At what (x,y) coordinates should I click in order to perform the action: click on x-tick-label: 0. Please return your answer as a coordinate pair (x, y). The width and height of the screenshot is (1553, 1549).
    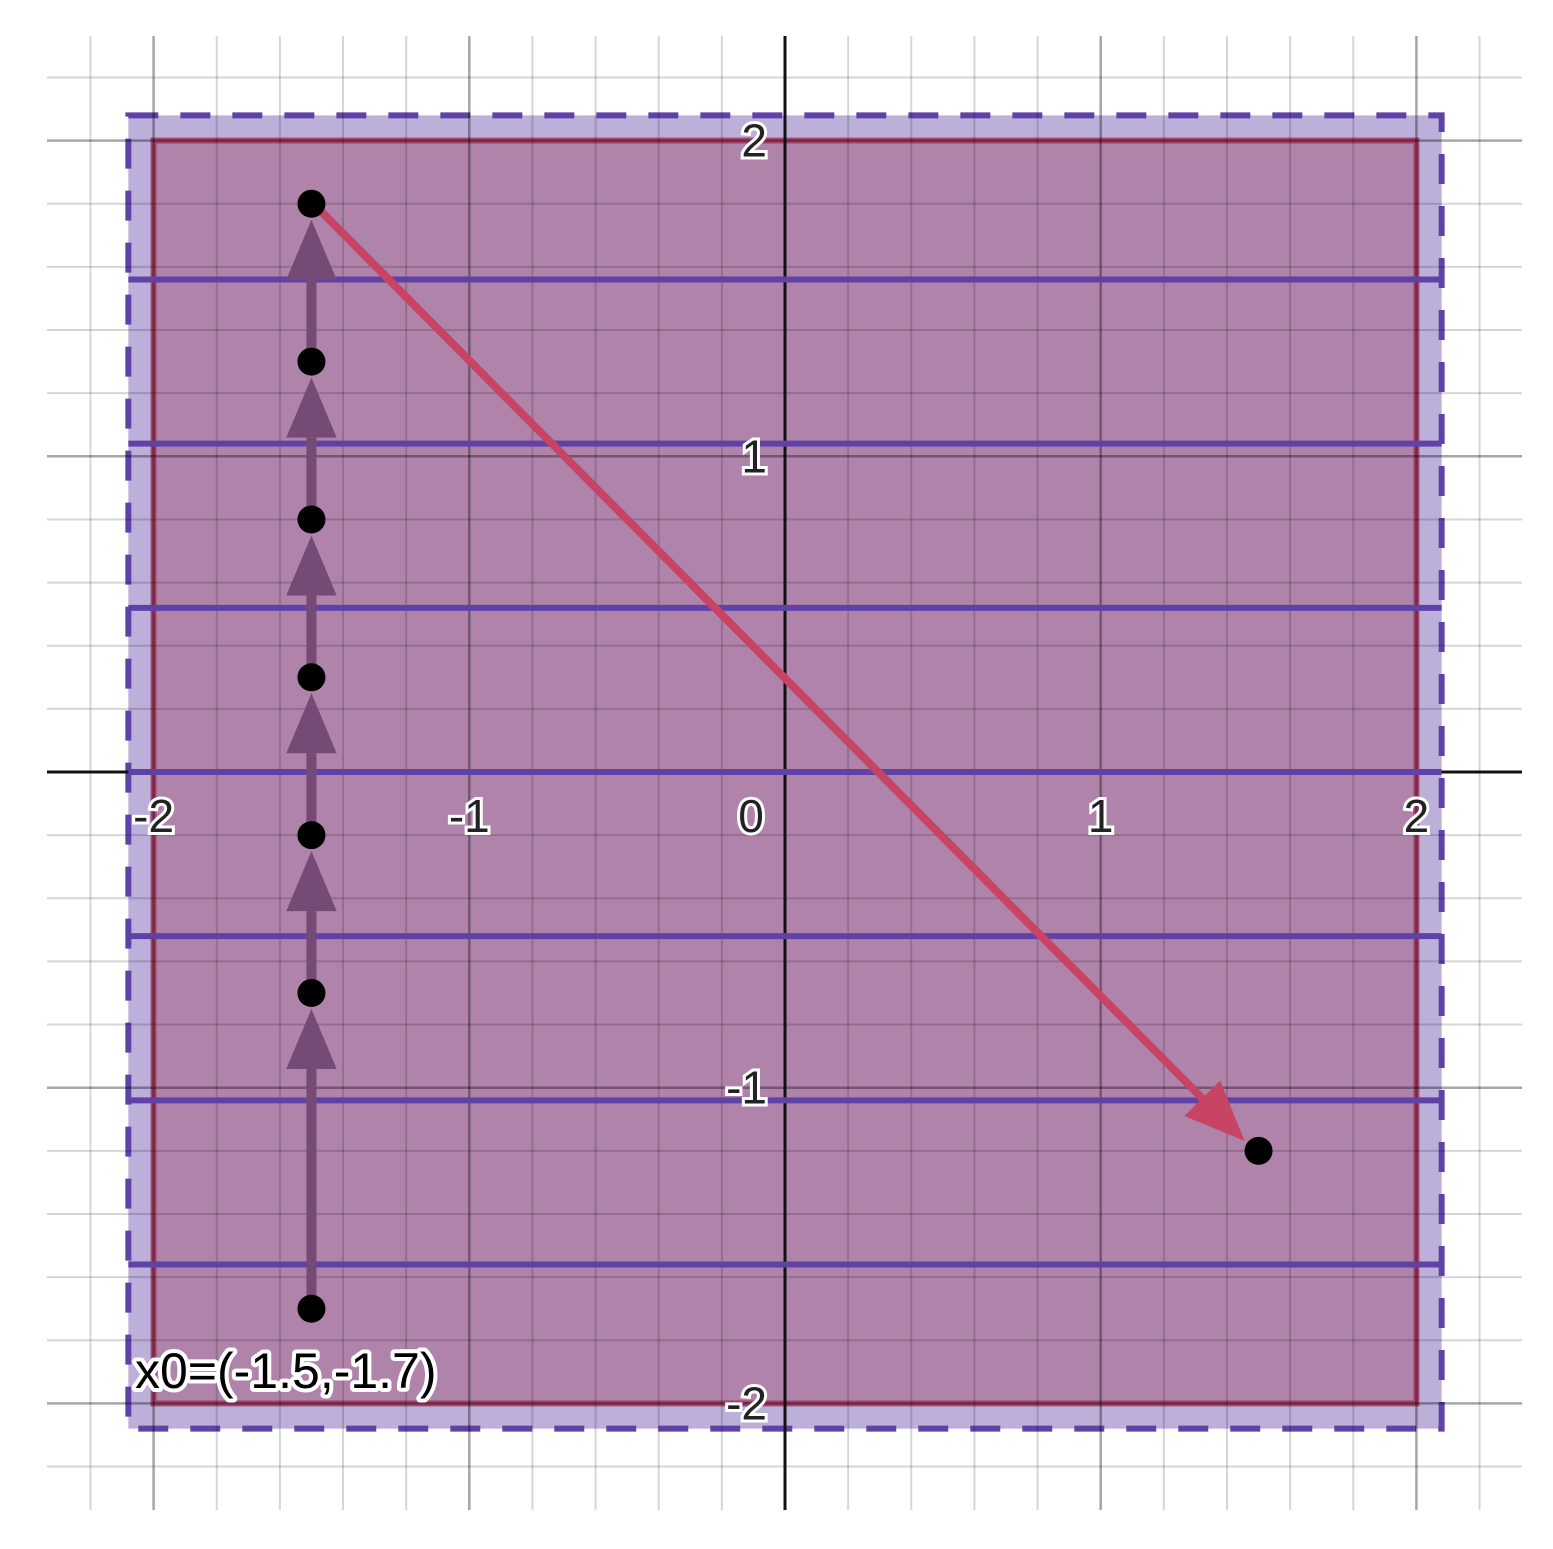
    Looking at the image, I should click on (751, 816).